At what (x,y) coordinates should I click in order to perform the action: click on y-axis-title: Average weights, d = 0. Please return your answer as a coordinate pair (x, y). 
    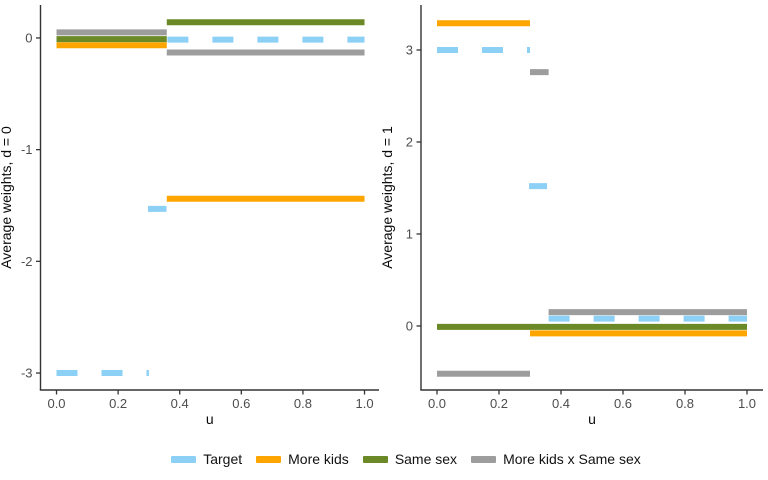
    Looking at the image, I should click on (7, 197).